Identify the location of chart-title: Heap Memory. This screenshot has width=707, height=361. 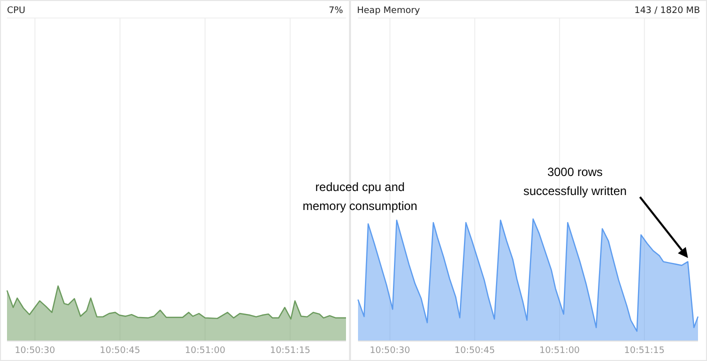
(389, 11).